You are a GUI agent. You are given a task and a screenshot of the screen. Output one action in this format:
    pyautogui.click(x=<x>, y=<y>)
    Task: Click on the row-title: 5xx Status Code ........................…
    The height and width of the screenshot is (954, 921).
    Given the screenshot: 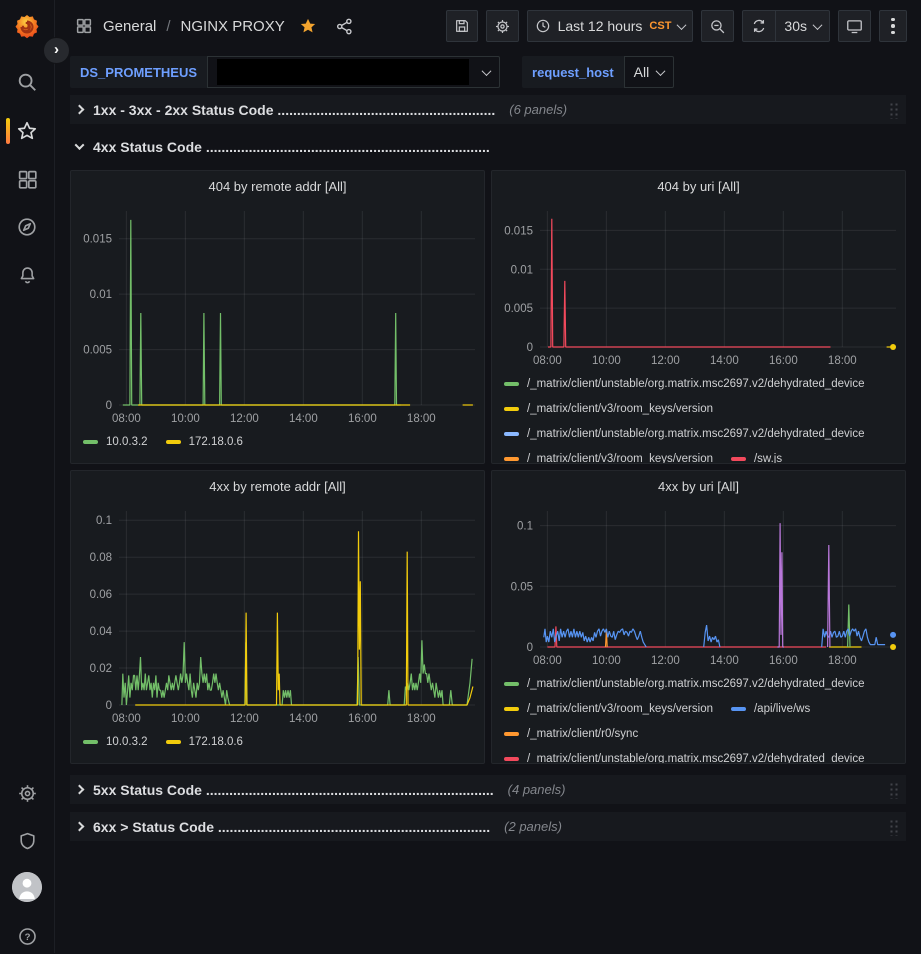 What is the action you would take?
    pyautogui.click(x=293, y=789)
    